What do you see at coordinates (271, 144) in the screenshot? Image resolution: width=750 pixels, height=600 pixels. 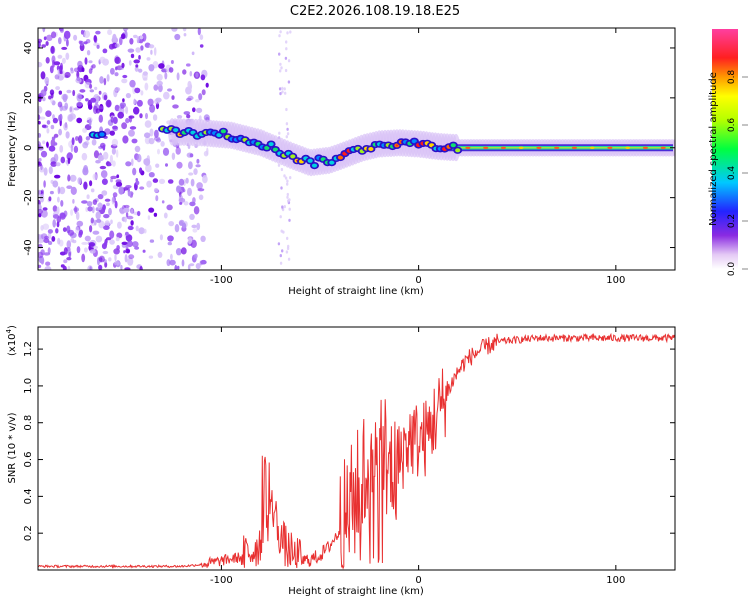 I see `ridge-blob-core` at bounding box center [271, 144].